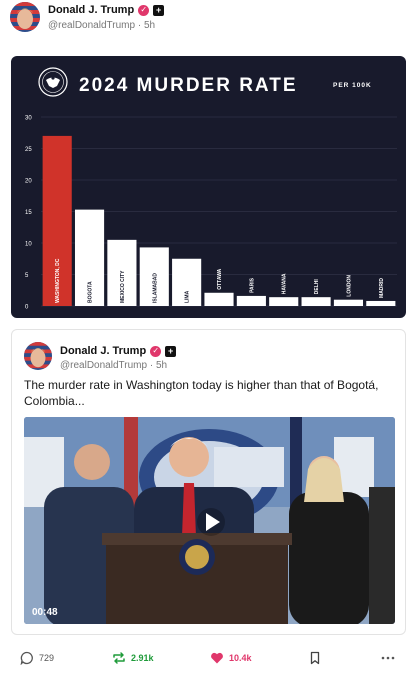 Image resolution: width=416 pixels, height=680 pixels. I want to click on y-tick-label: 15, so click(28, 213).